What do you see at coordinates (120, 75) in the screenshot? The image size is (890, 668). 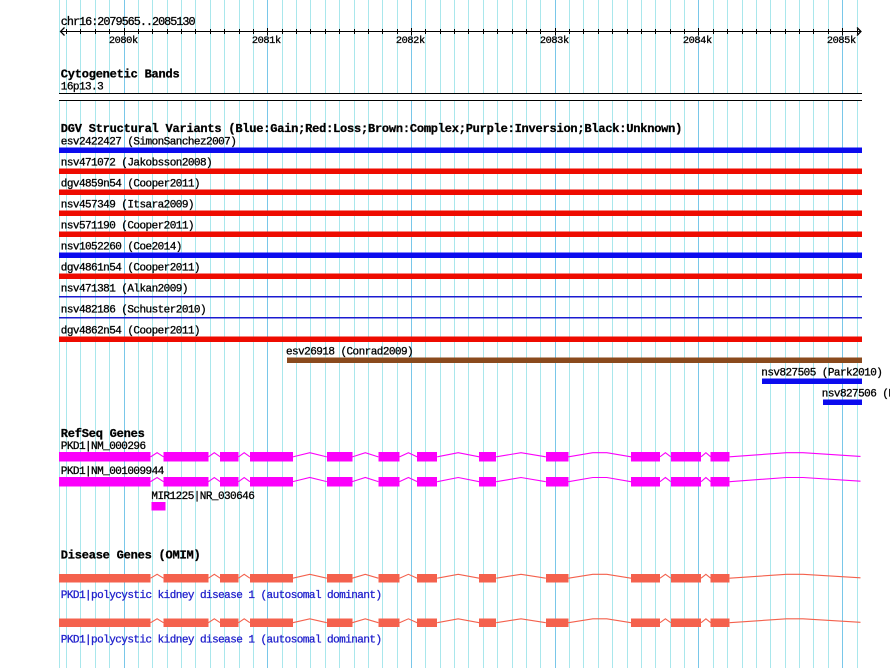 I see `svg-text: Cytogenetic Bands` at bounding box center [120, 75].